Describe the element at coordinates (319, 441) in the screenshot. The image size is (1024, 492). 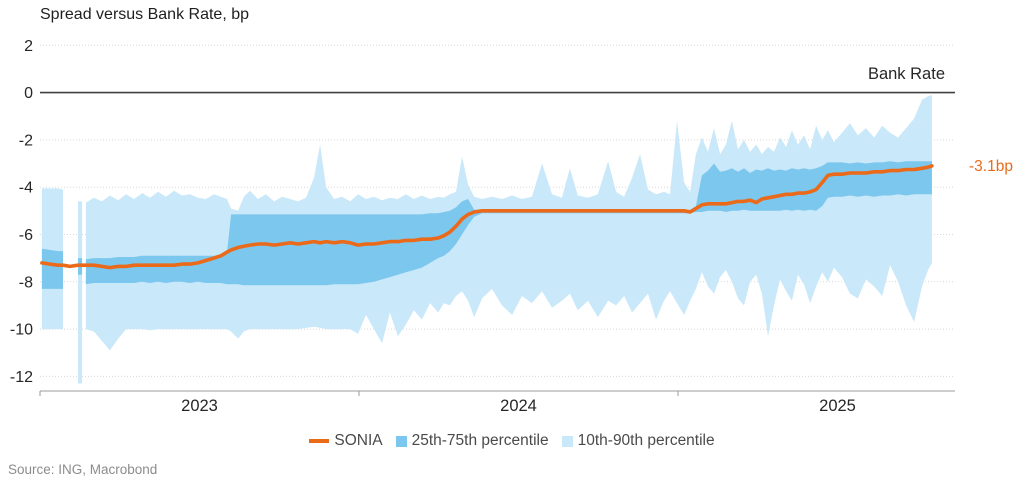
I see `sonia-line-swatch-icon` at that location.